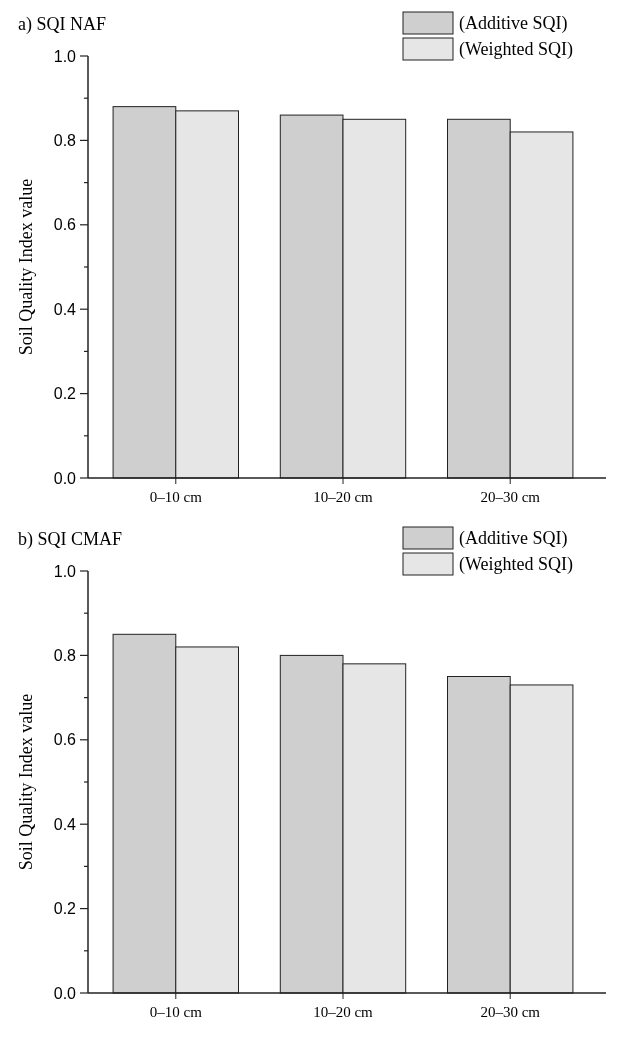 Image resolution: width=626 pixels, height=1051 pixels. I want to click on chart-title: a) SQI NAF, so click(62, 24).